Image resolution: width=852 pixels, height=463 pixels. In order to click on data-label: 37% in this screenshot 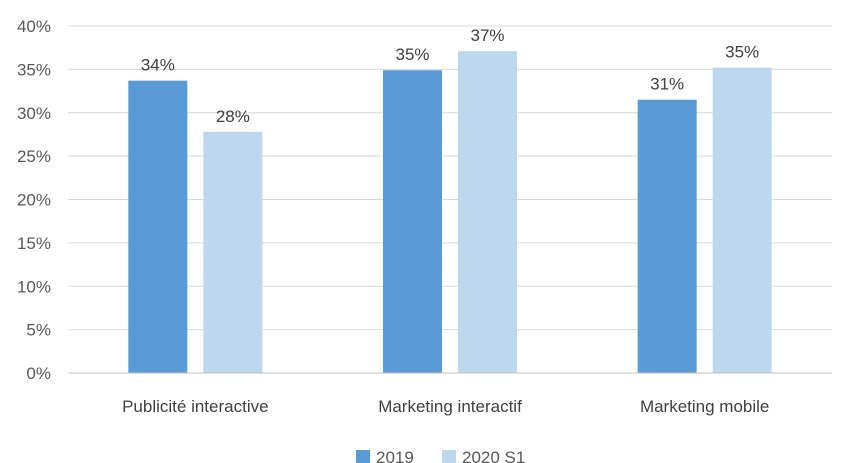, I will do `click(487, 35)`.